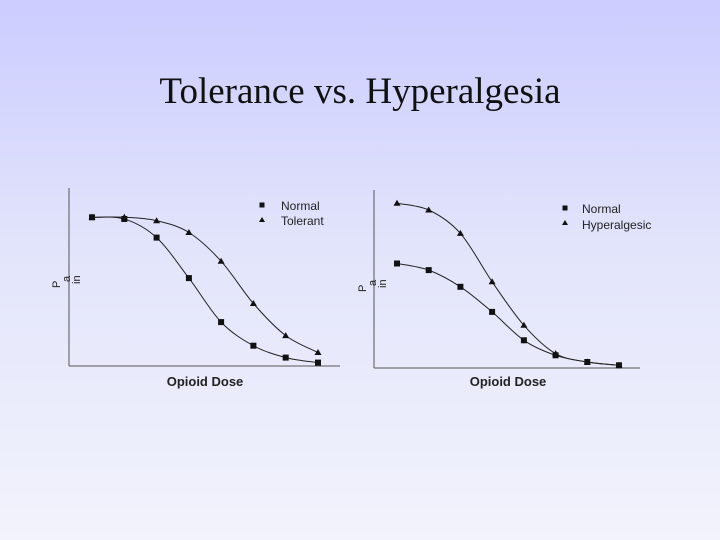 The width and height of the screenshot is (720, 540). Describe the element at coordinates (565, 222) in the screenshot. I see `legend-marker-hyperalgesic-right` at that location.